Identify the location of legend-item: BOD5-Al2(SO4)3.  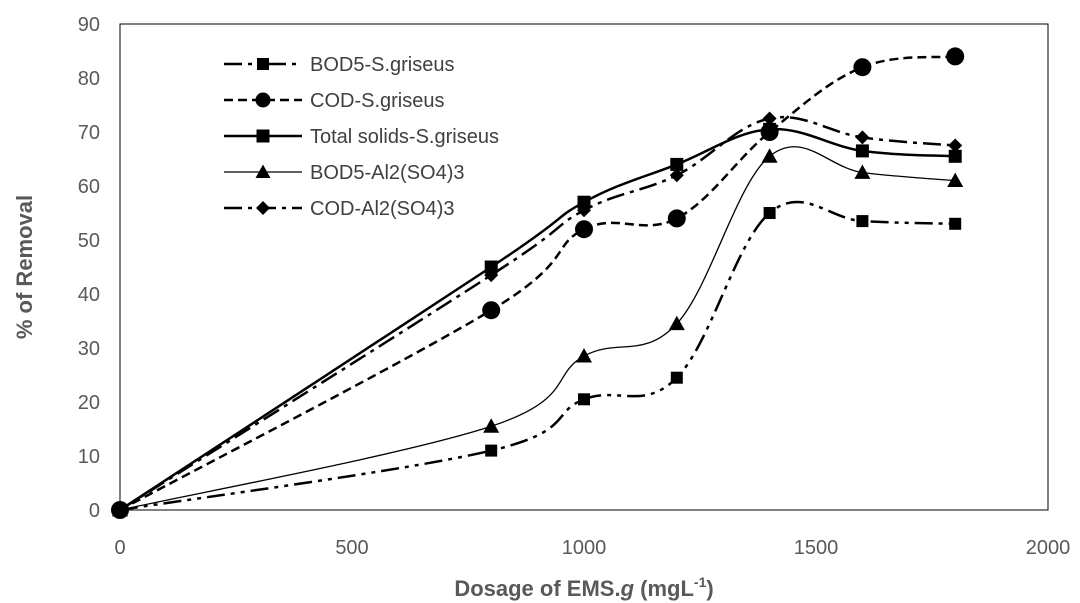
(344, 173).